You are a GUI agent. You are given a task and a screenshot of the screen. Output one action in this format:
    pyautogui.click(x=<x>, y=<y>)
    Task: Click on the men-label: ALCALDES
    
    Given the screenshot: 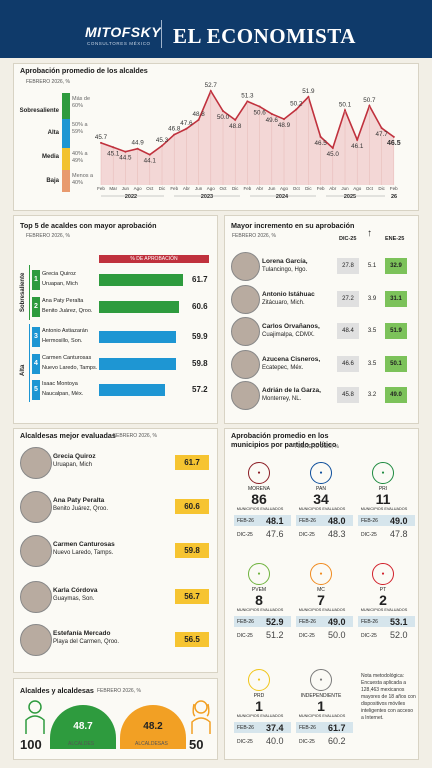 What is the action you would take?
    pyautogui.click(x=81, y=744)
    